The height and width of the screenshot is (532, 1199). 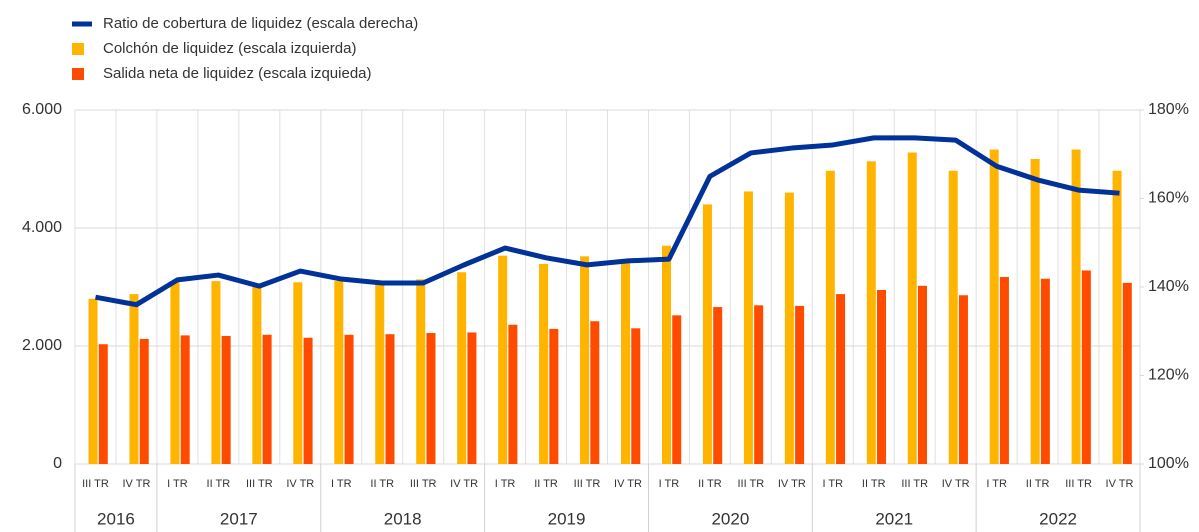 What do you see at coordinates (1168, 375) in the screenshot?
I see `y2-tick-label: 120%` at bounding box center [1168, 375].